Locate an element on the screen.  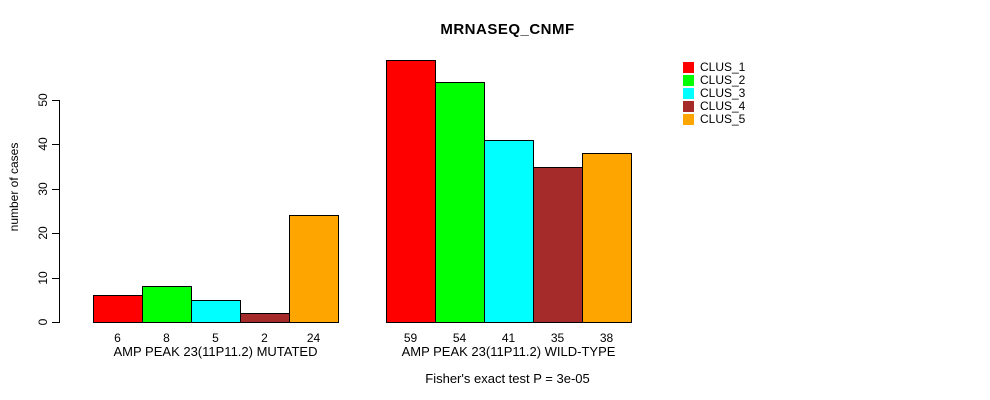
bar-clus_4-group1 is located at coordinates (265, 318).